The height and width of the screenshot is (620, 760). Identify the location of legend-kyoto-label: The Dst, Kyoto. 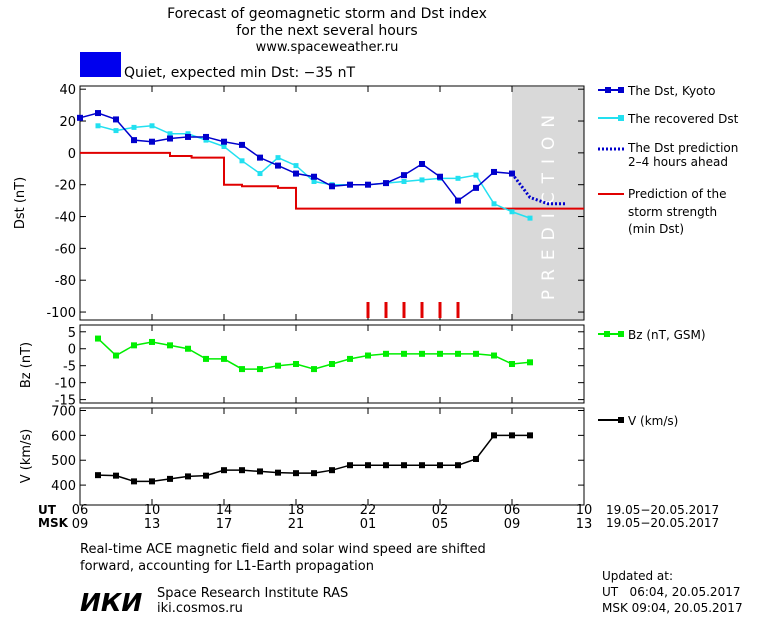
(671, 91).